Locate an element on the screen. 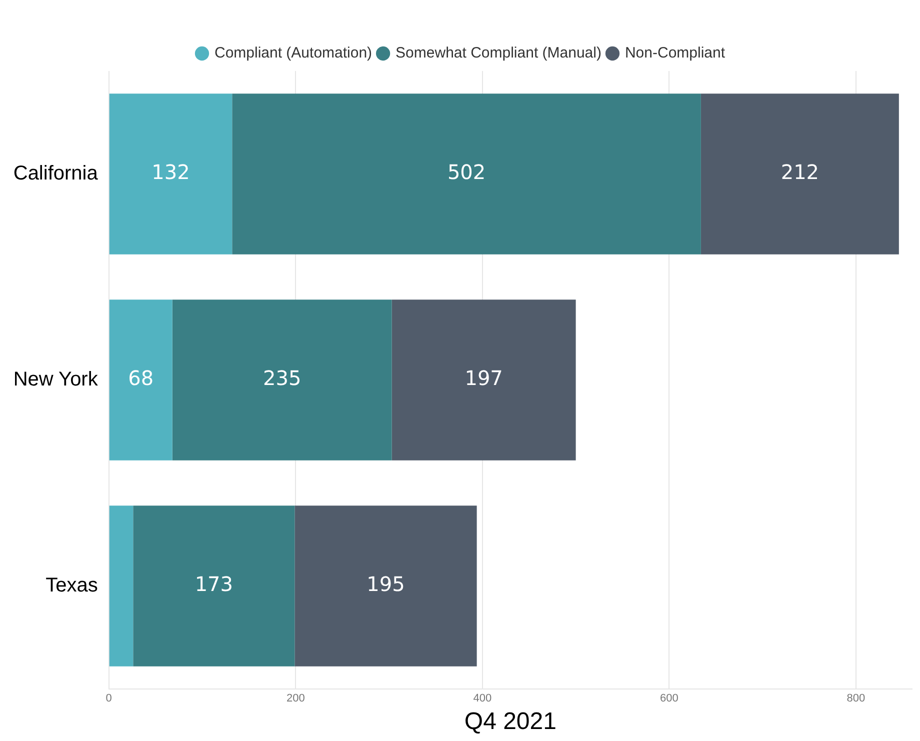 The height and width of the screenshot is (741, 920). y-tick-label: Texas is located at coordinates (72, 585).